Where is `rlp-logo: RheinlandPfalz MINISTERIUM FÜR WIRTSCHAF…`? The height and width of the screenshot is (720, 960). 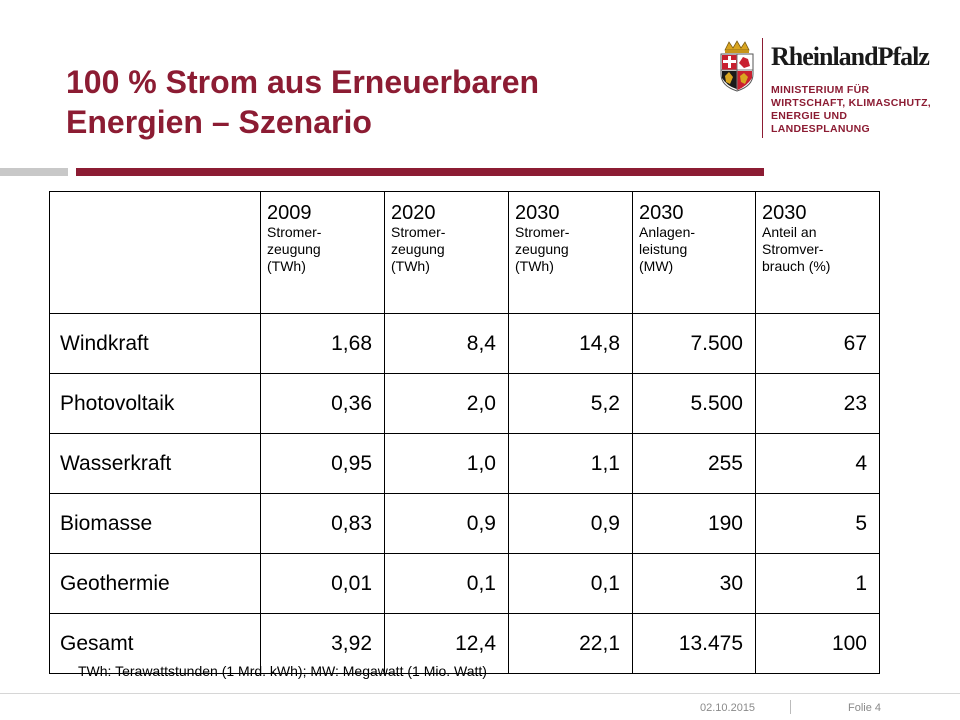
rlp-logo: RheinlandPfalz MINISTERIUM FÜR WIRTSCHAF… is located at coordinates (823, 88).